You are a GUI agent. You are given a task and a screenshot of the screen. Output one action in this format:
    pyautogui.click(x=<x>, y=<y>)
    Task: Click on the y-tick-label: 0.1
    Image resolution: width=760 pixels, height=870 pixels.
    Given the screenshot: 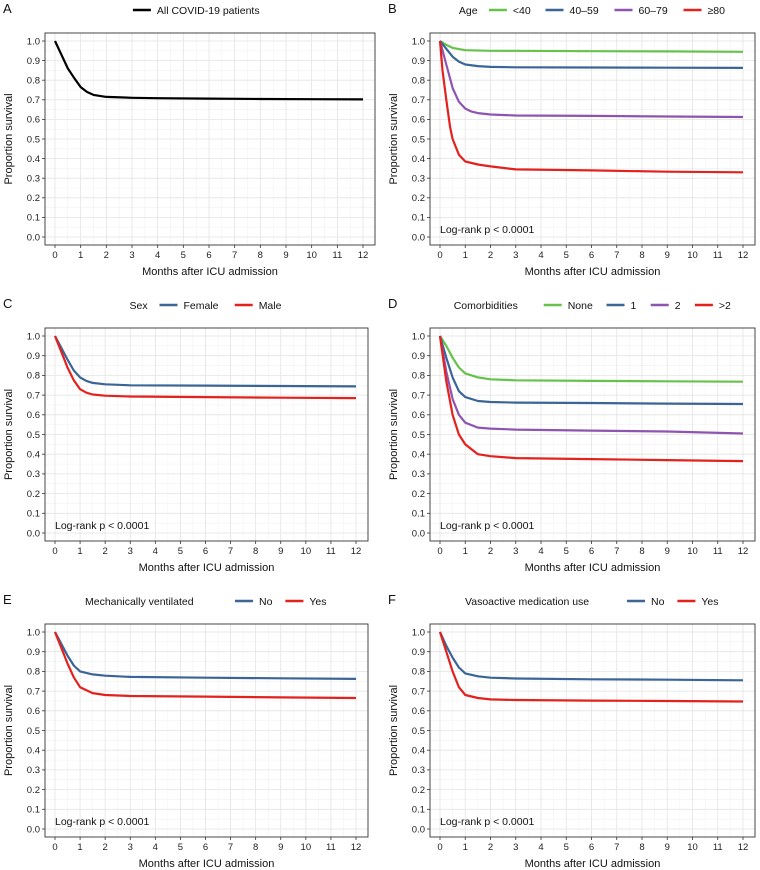 What is the action you would take?
    pyautogui.click(x=33, y=514)
    